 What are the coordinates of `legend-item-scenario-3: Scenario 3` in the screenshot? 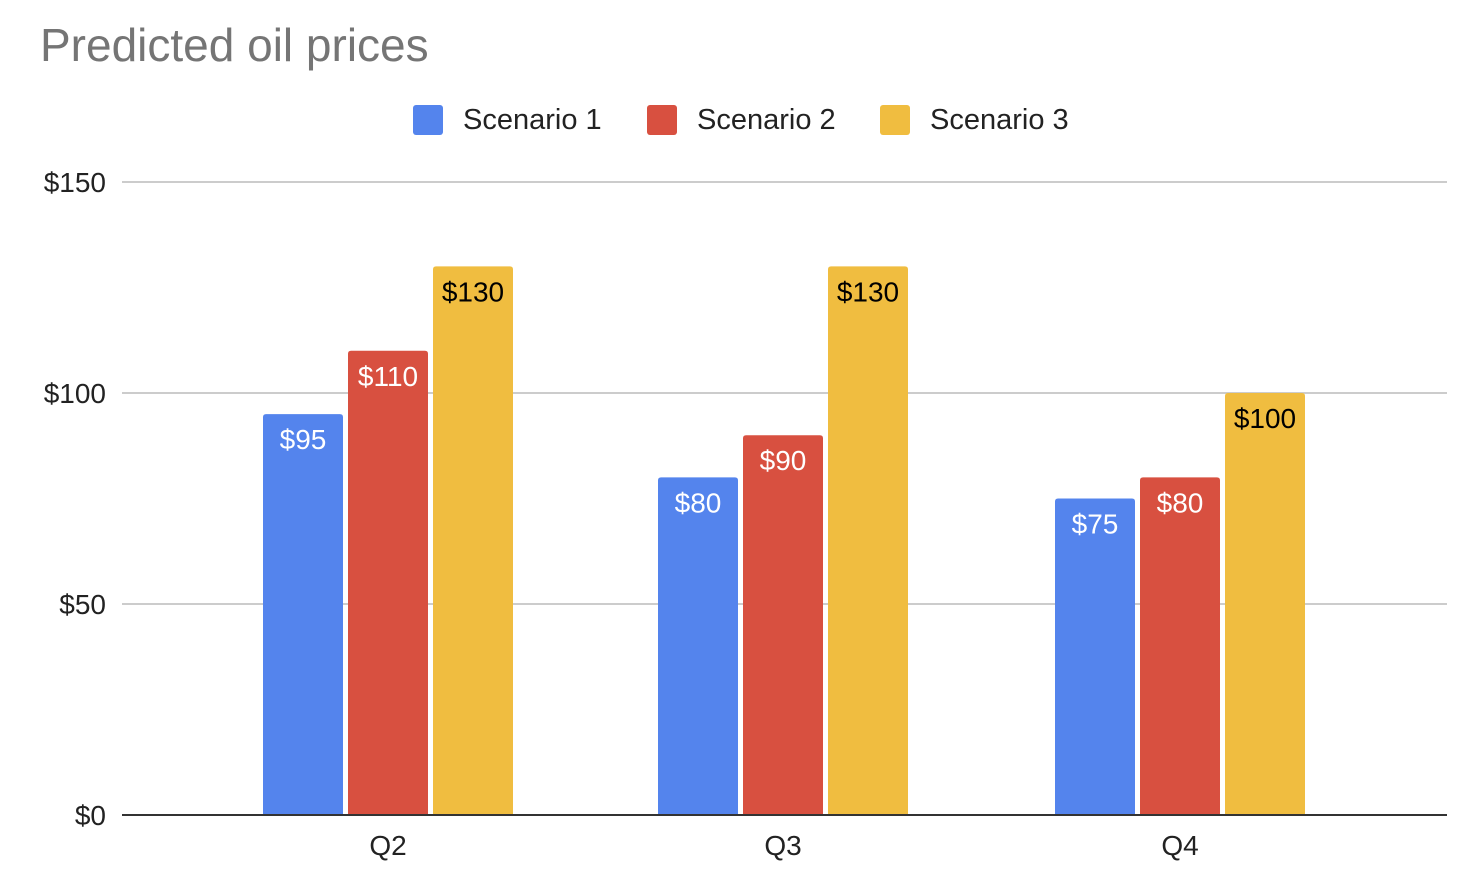 It's located at (974, 120).